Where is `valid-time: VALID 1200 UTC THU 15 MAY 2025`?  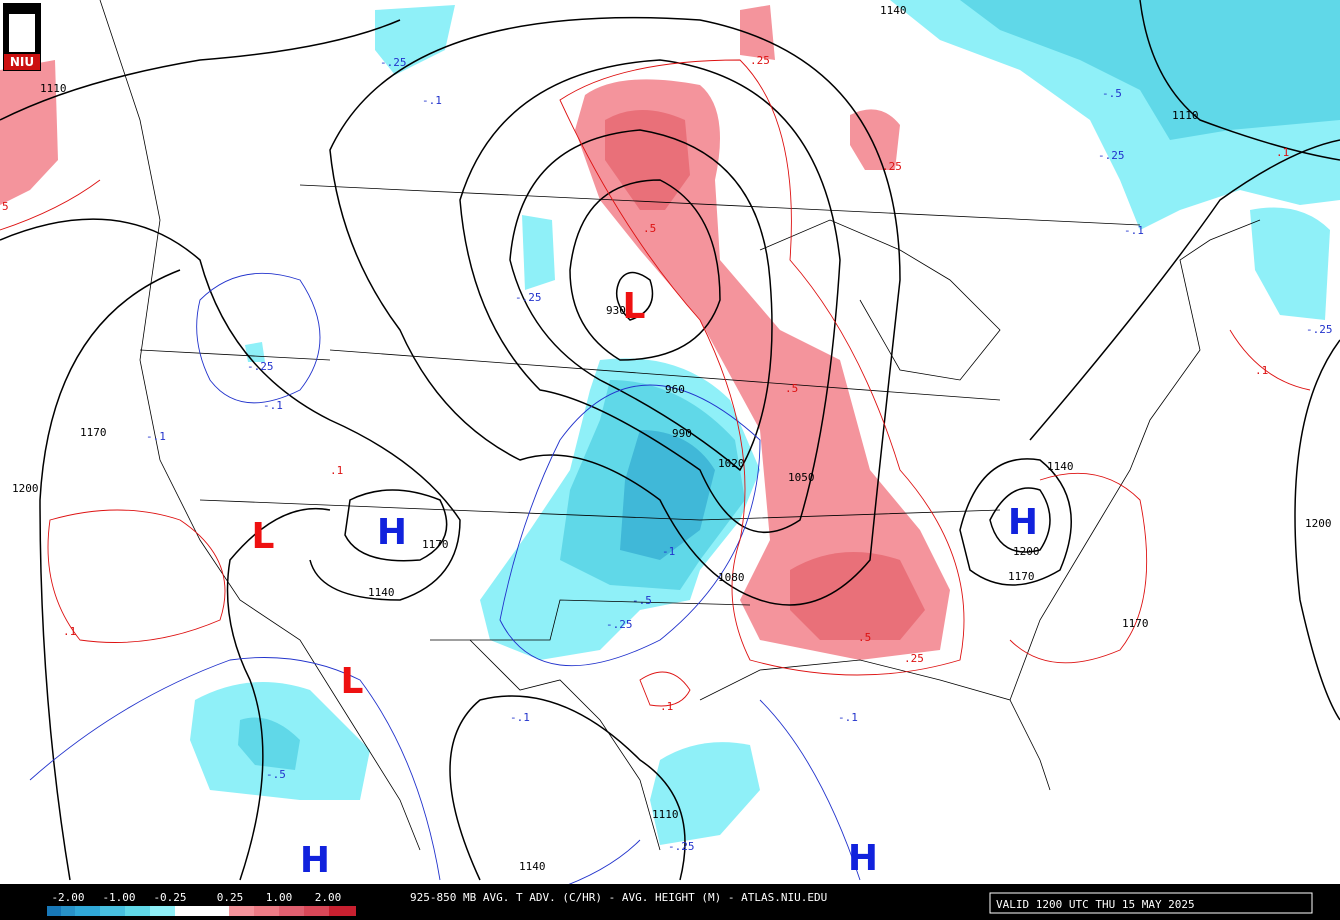 valid-time: VALID 1200 UTC THU 15 MAY 2025 is located at coordinates (1095, 904).